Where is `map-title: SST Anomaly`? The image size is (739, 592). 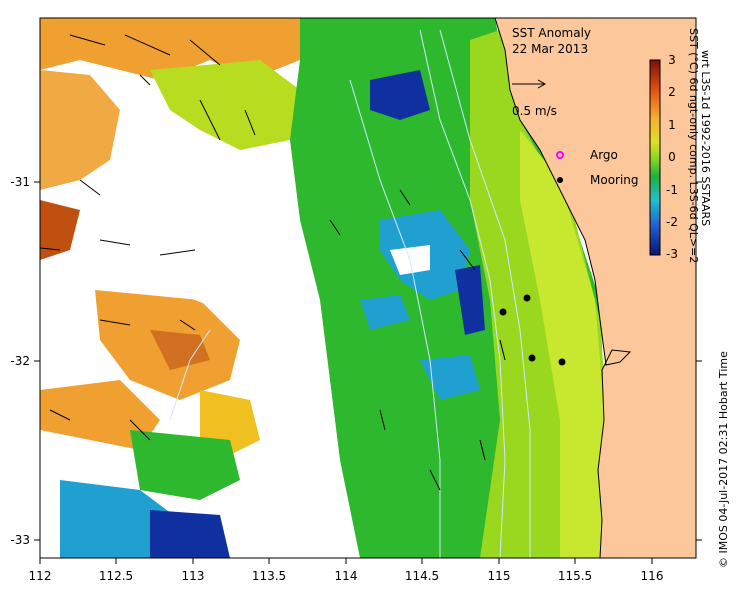 map-title: SST Anomaly is located at coordinates (551, 33).